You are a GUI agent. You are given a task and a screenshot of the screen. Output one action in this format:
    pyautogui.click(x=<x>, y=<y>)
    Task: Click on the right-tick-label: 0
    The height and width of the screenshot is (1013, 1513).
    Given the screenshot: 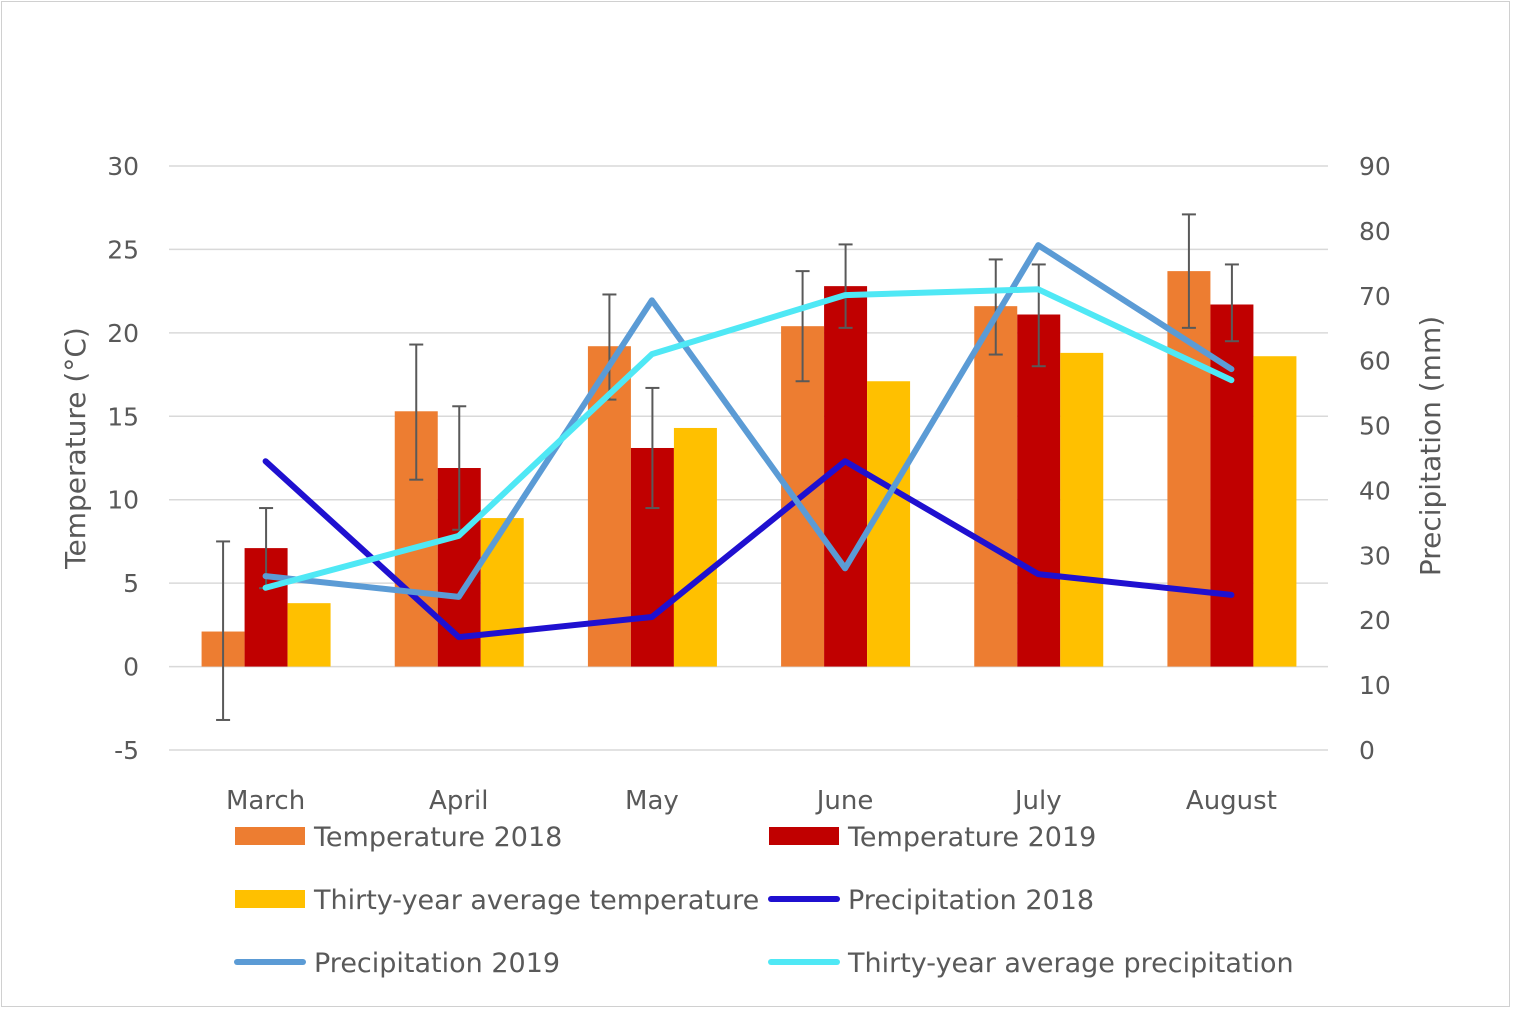 What is the action you would take?
    pyautogui.click(x=1367, y=750)
    